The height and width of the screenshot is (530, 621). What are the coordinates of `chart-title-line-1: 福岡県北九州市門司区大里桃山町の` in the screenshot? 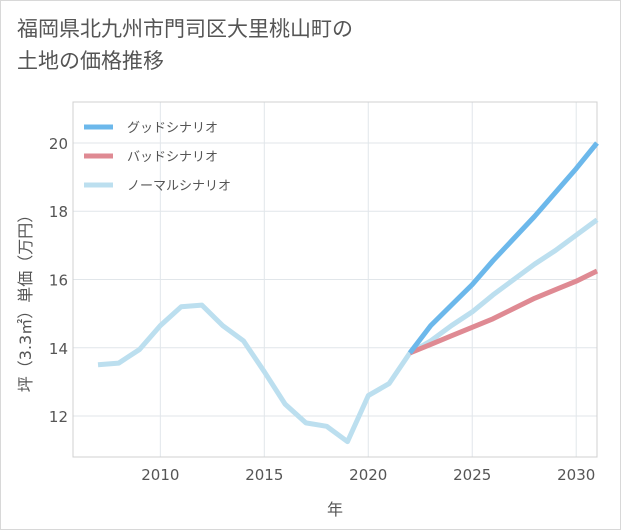 It's located at (185, 29).